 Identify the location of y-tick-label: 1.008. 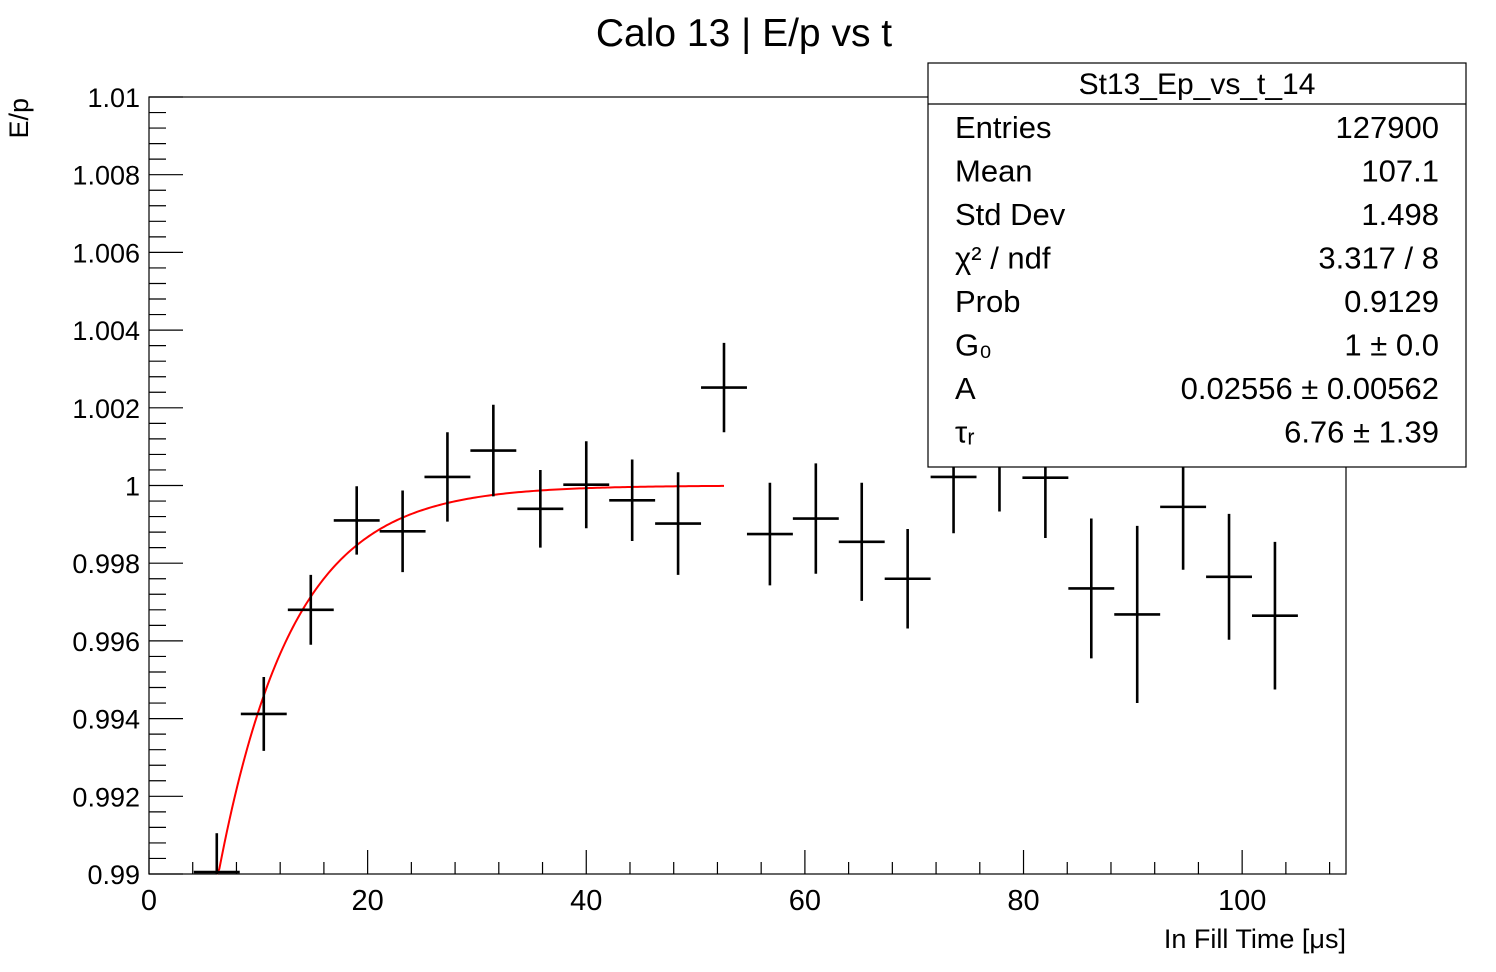
(106, 176).